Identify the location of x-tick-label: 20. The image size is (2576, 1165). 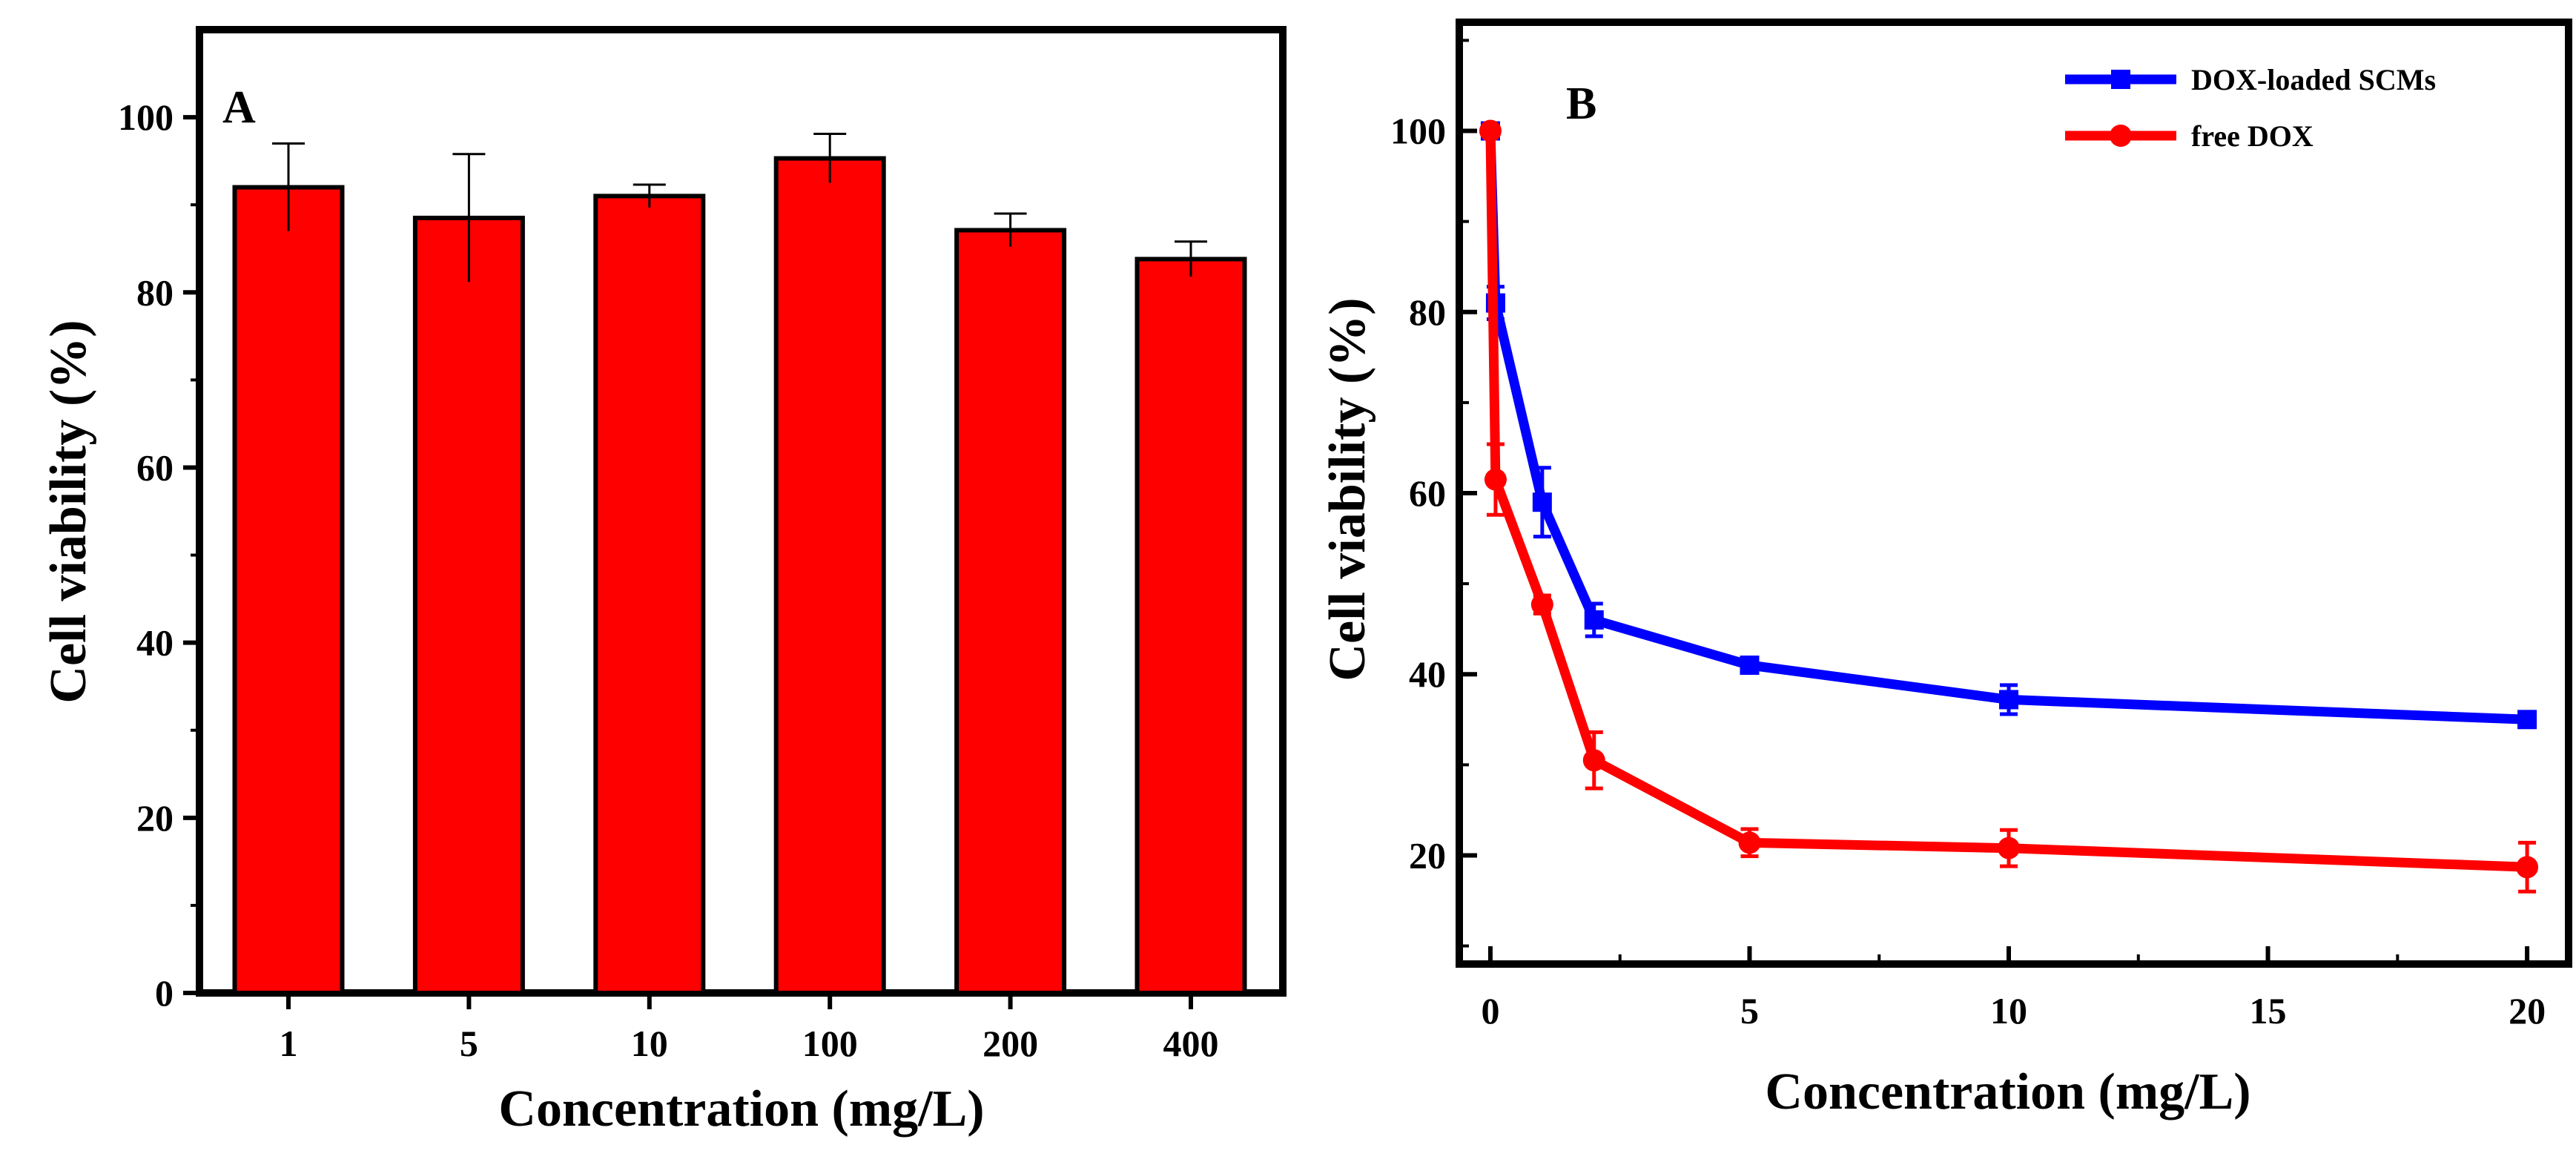
(2527, 1011).